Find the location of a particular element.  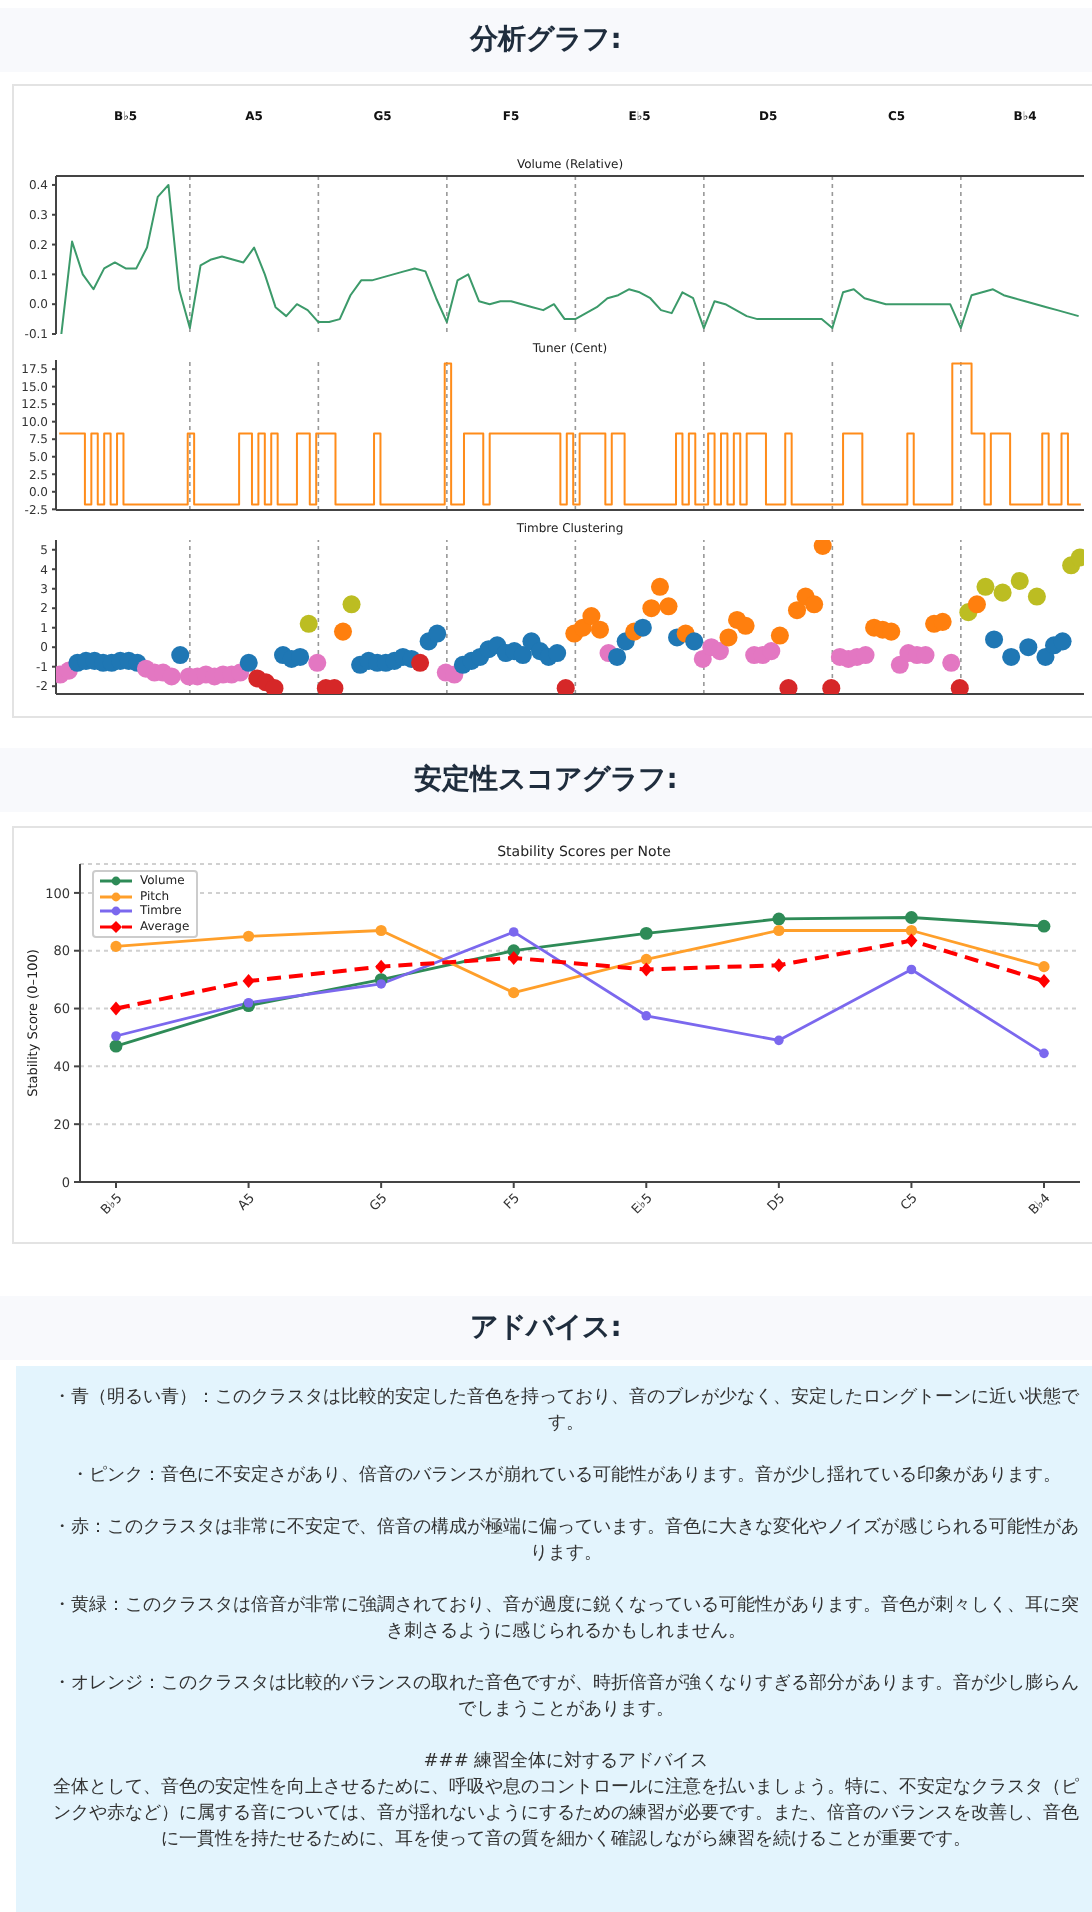

text: ・青（明るい青）：このクラスタは比較的安定した音色を持っており、音のブレが少なく、安定したロングトーンに近い状態です。 is located at coordinates (566, 1412).